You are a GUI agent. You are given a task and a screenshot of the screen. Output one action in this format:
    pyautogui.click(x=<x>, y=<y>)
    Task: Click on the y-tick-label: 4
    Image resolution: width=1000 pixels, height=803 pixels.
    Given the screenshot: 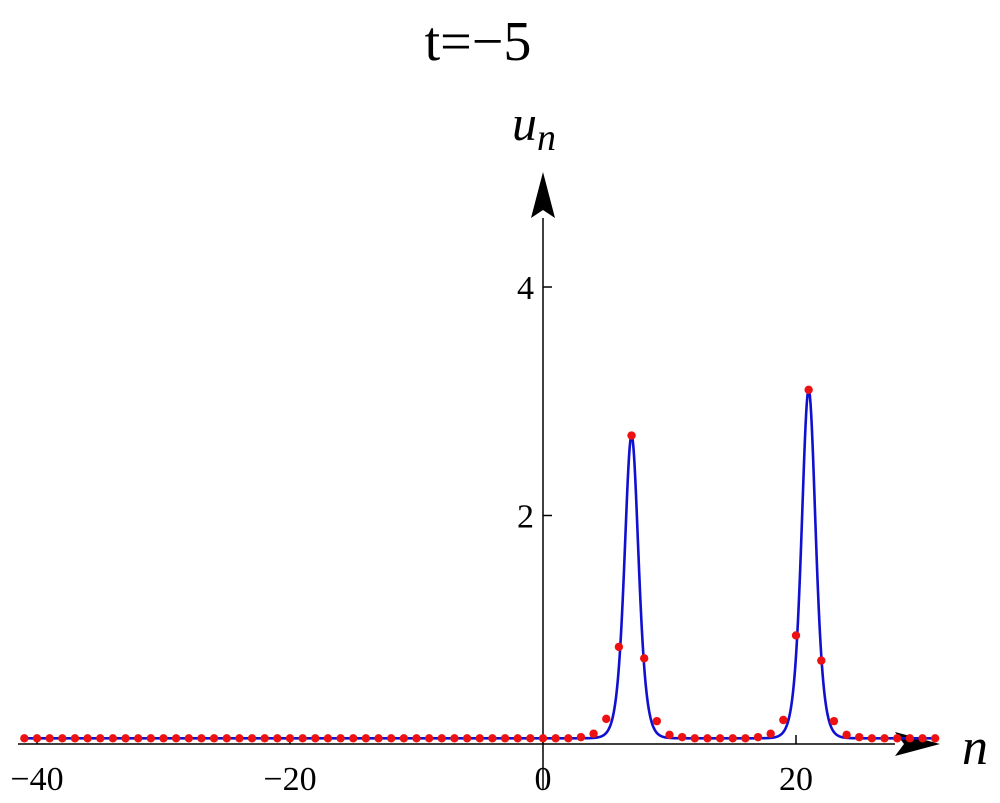 What is the action you would take?
    pyautogui.click(x=525, y=288)
    